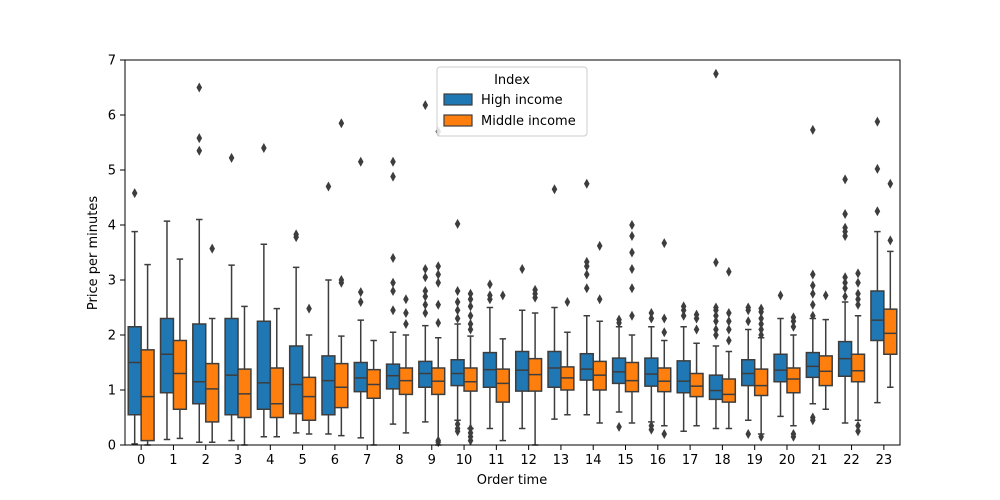  Describe the element at coordinates (112, 281) in the screenshot. I see `y-tick-label: 3` at that location.